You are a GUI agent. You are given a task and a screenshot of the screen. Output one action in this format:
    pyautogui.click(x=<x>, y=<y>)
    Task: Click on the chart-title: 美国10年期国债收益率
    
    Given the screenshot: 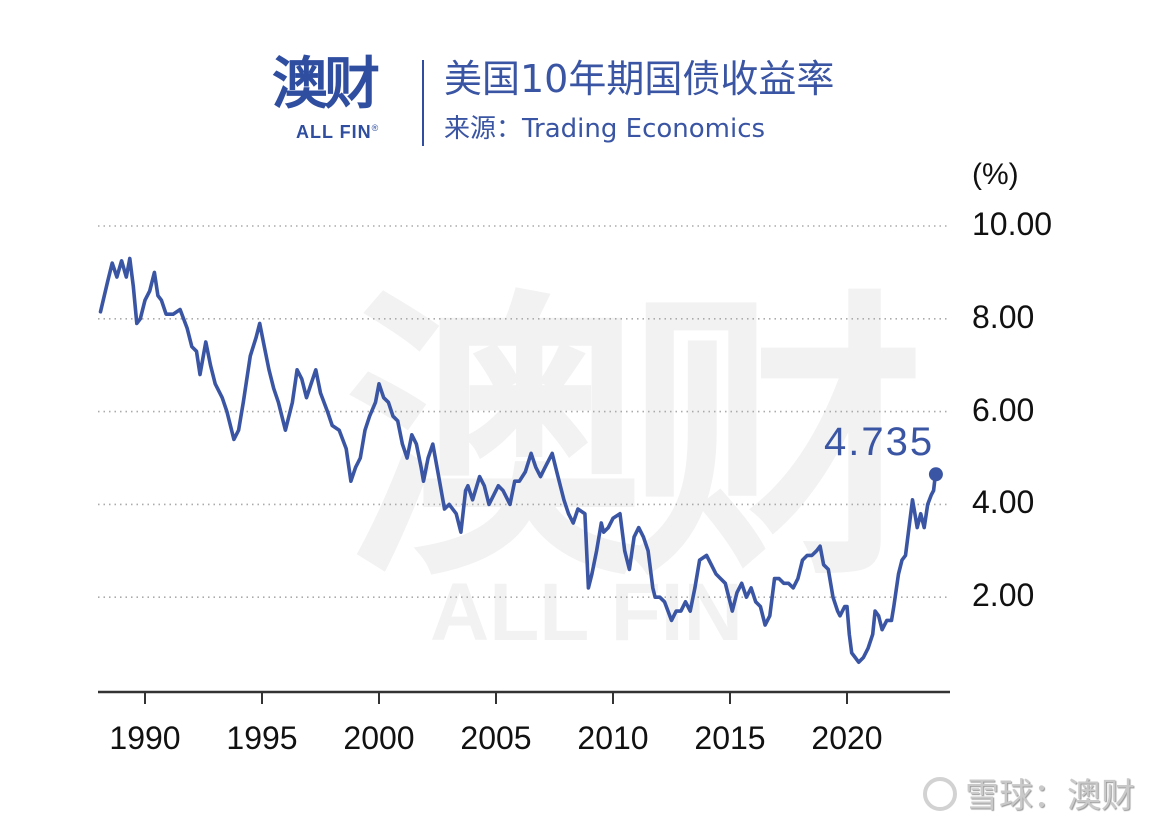 What is the action you would take?
    pyautogui.click(x=639, y=79)
    